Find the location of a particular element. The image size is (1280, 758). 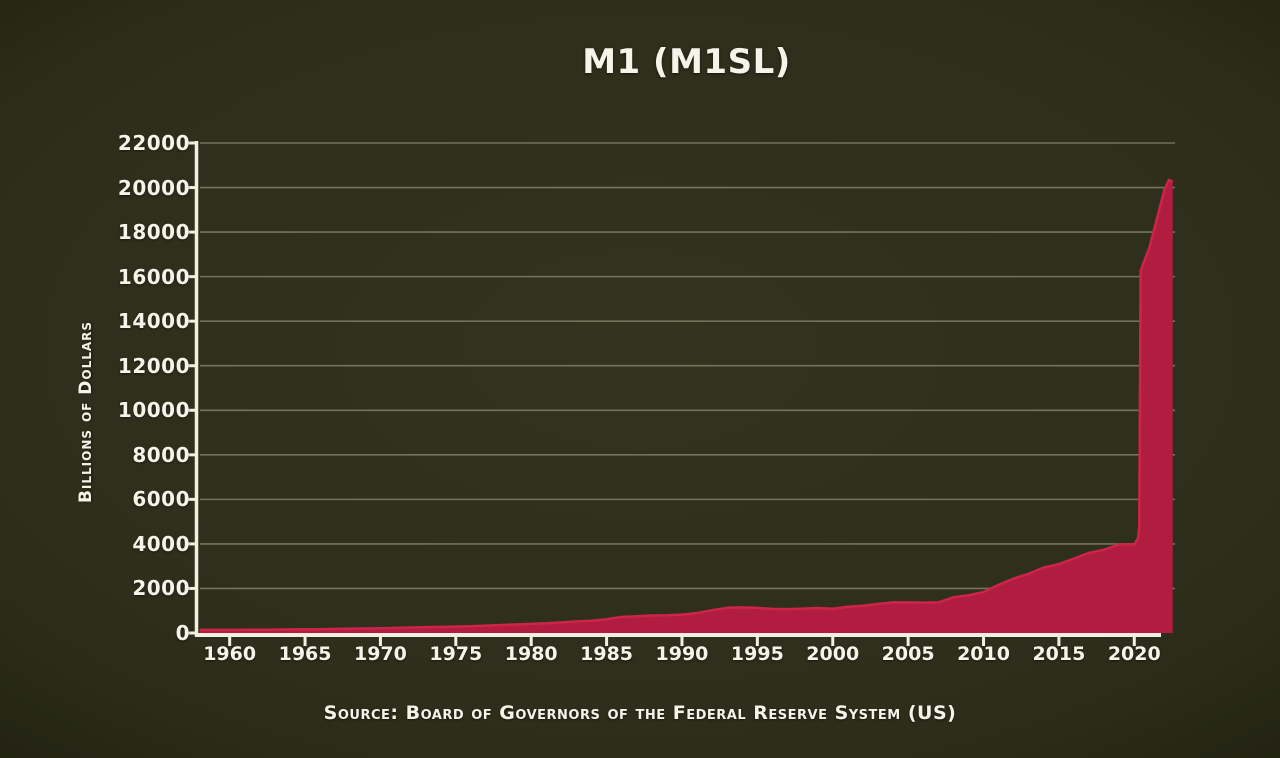

x-tick-label: 2000 is located at coordinates (833, 654).